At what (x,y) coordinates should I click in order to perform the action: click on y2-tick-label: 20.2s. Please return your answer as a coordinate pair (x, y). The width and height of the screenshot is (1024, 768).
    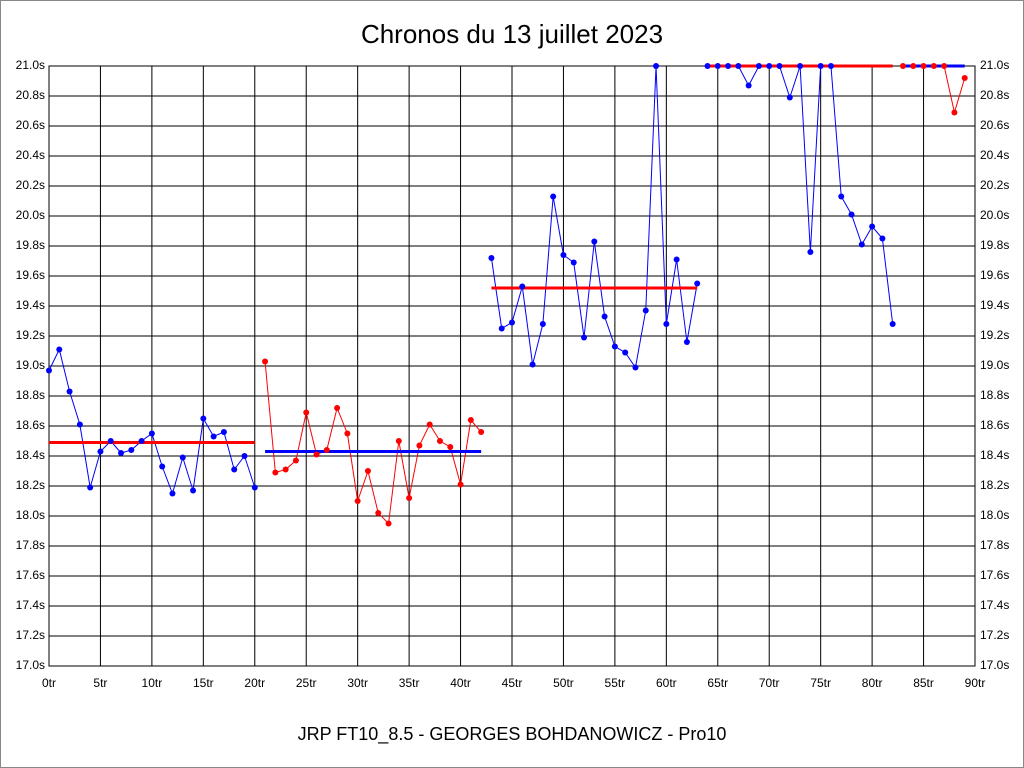
    Looking at the image, I should click on (994, 185).